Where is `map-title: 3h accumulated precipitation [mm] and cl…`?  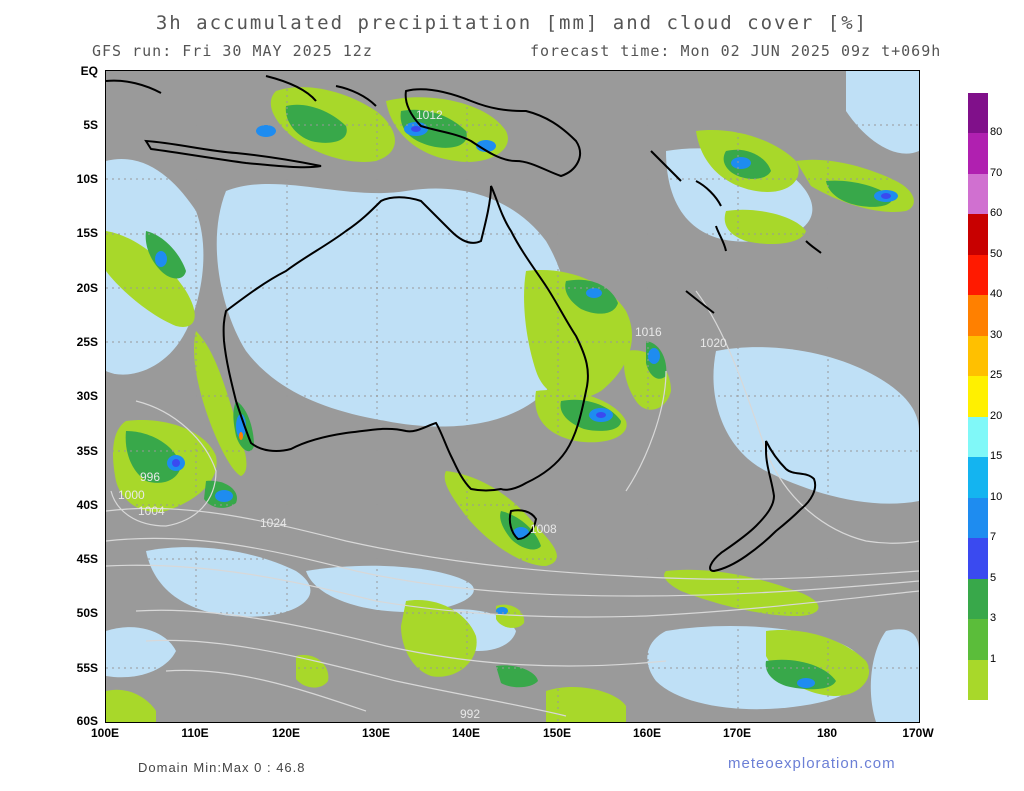
map-title: 3h accumulated precipitation [mm] and cl… is located at coordinates (512, 23).